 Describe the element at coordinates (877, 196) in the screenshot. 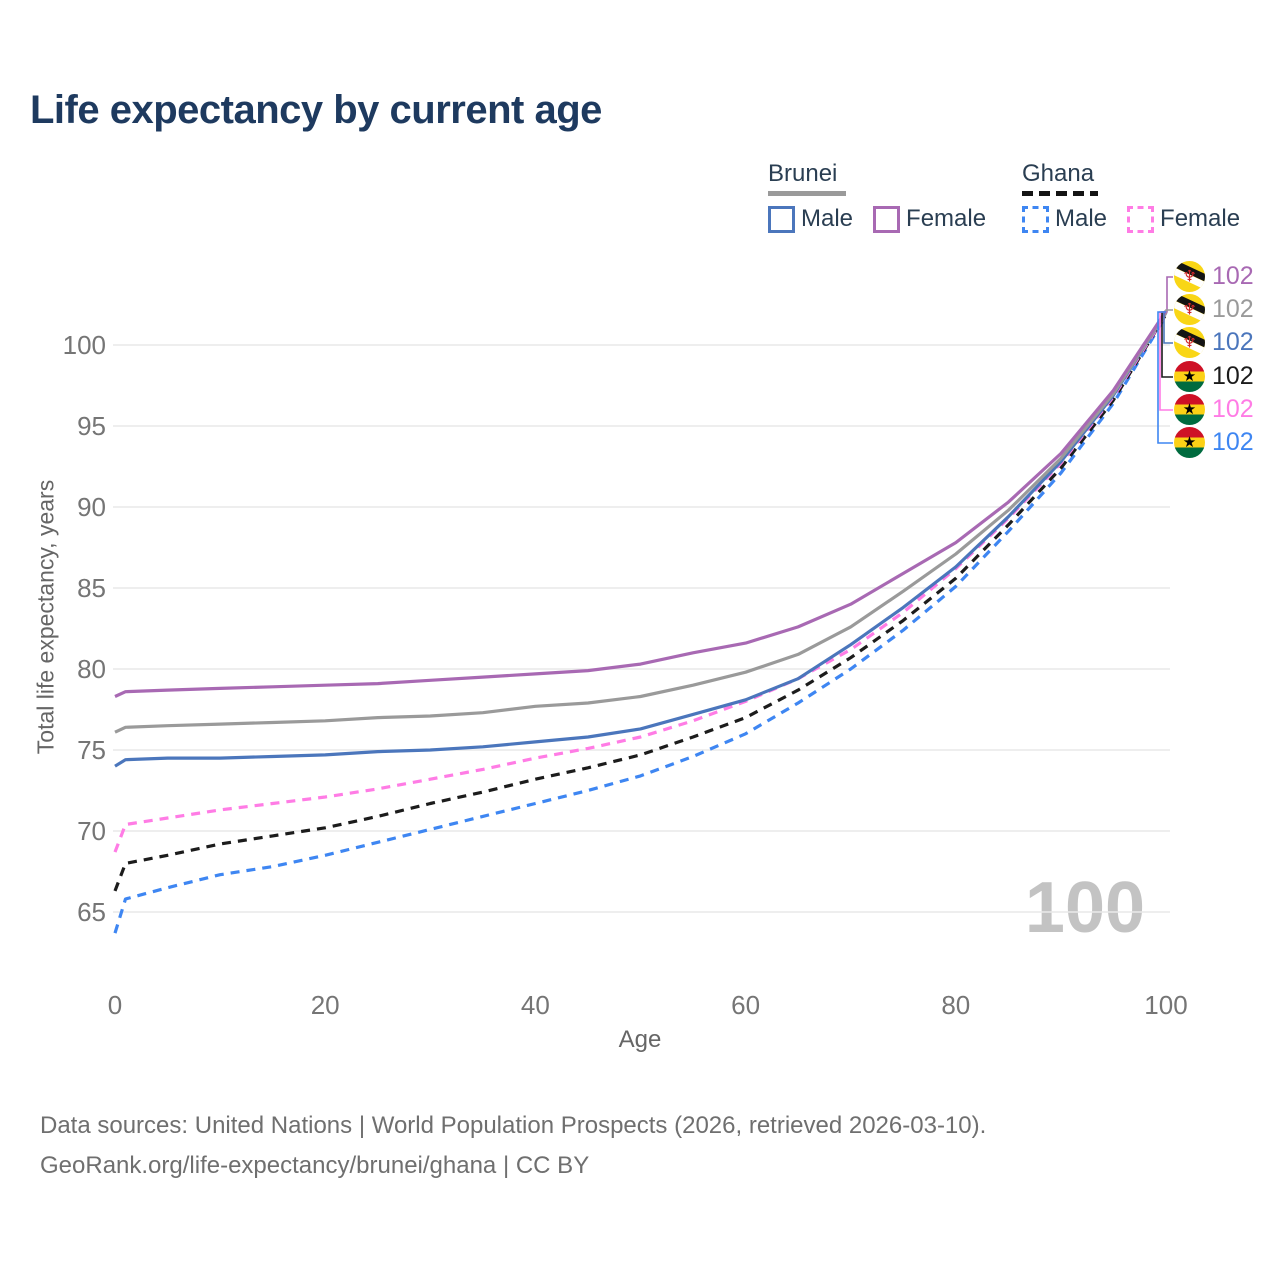

I see `legend-group-brunei: Brunei Male Female` at that location.